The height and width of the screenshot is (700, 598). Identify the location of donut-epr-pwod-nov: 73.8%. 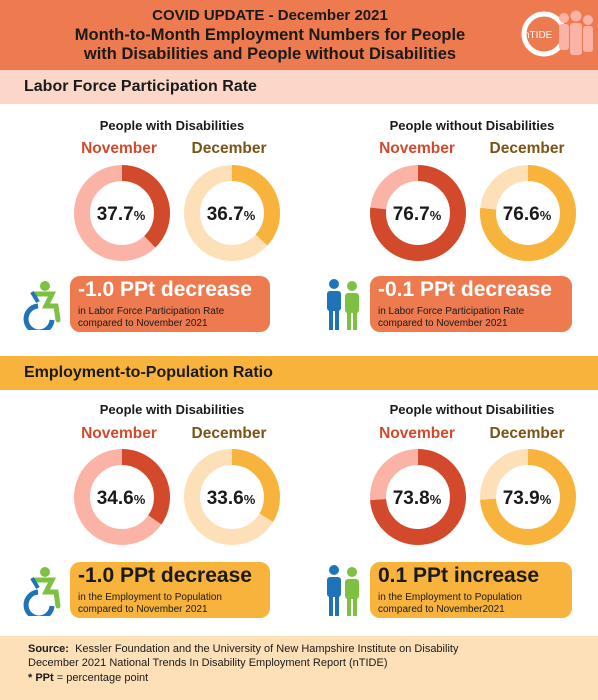
(418, 497).